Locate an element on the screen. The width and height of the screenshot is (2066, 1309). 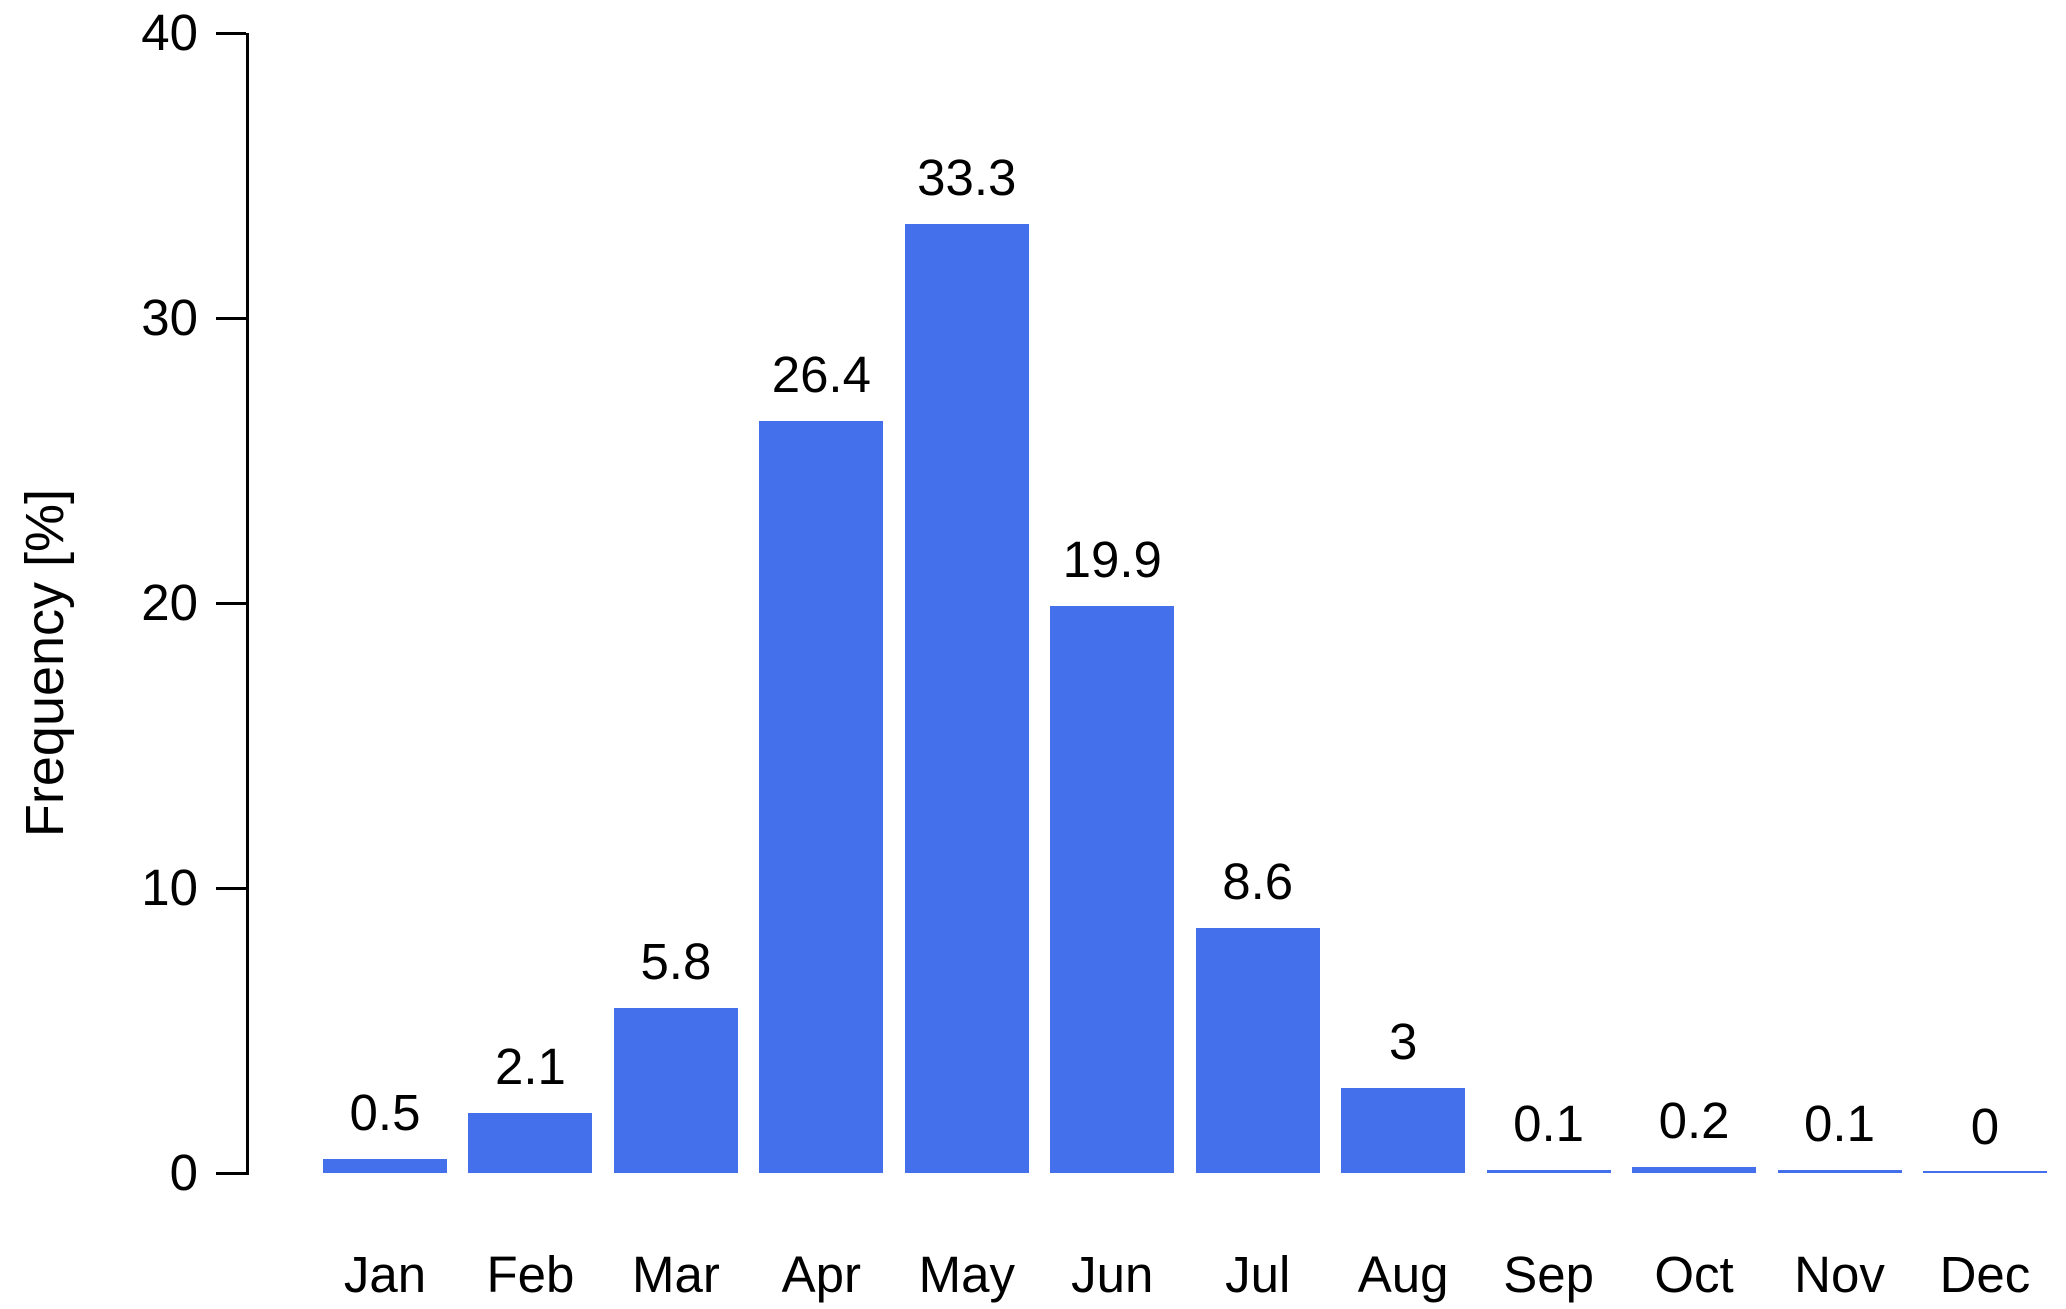
bar-feb is located at coordinates (530, 1143).